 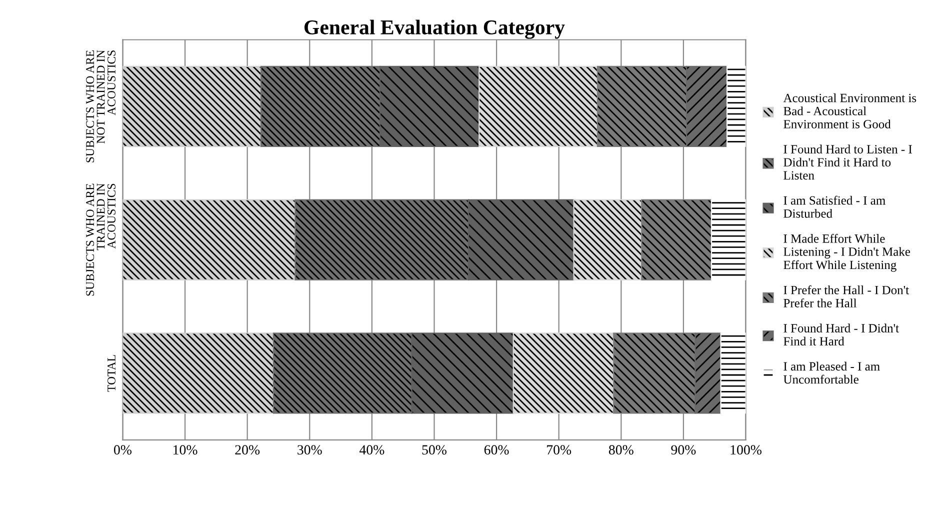 What do you see at coordinates (846, 296) in the screenshot?
I see `legend-label: I Prefer the Hall - I Don't Prefer the Hall` at bounding box center [846, 296].